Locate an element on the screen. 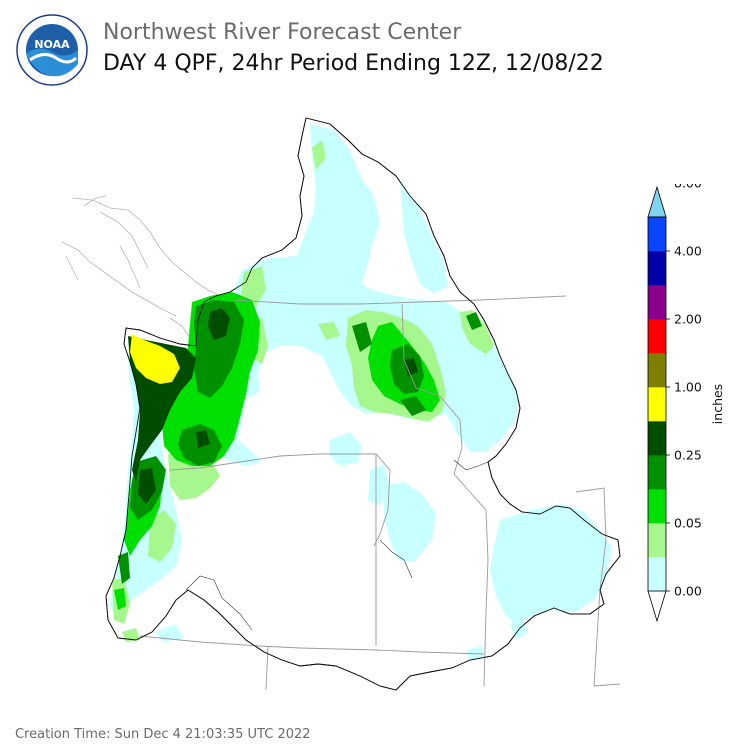 This screenshot has width=756, height=756. subbasin-lines is located at coordinates (337, 545).